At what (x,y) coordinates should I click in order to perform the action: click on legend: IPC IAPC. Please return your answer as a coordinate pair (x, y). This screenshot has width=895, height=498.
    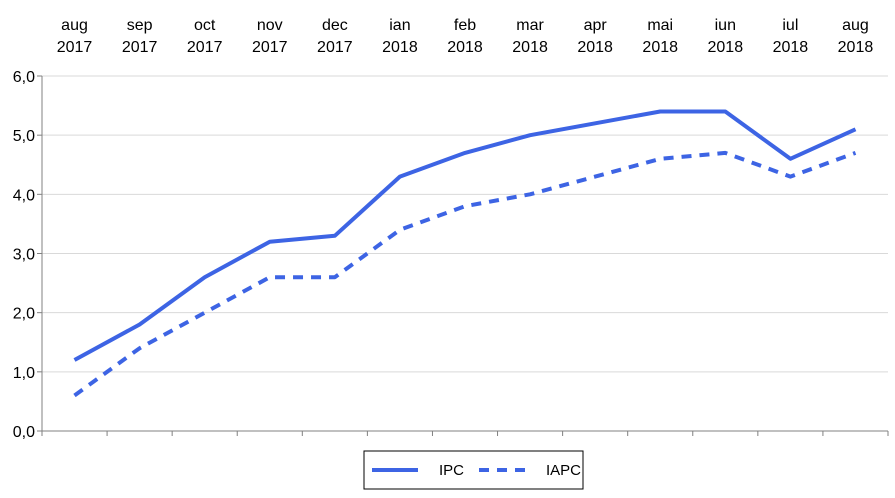
    Looking at the image, I should click on (473, 470).